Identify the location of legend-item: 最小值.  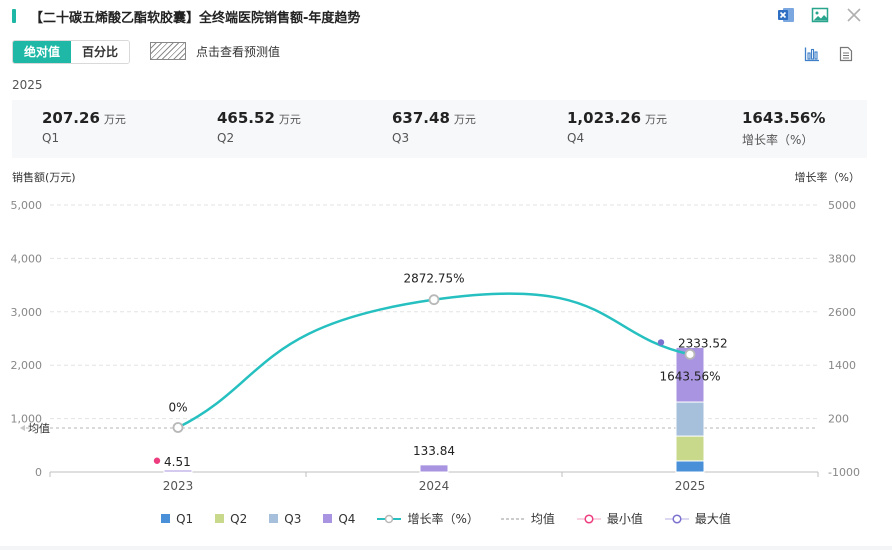
(609, 518).